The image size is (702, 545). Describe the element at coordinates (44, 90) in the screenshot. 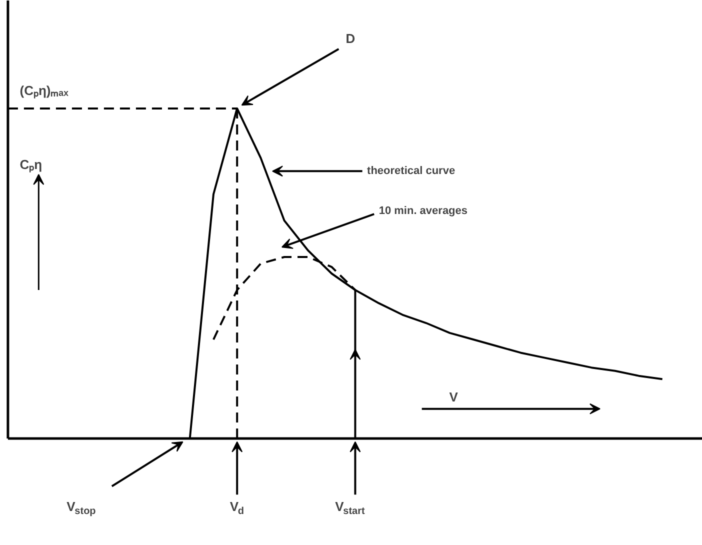

I see `ref-line-label: (Cₚη)ₘₐₓ` at that location.